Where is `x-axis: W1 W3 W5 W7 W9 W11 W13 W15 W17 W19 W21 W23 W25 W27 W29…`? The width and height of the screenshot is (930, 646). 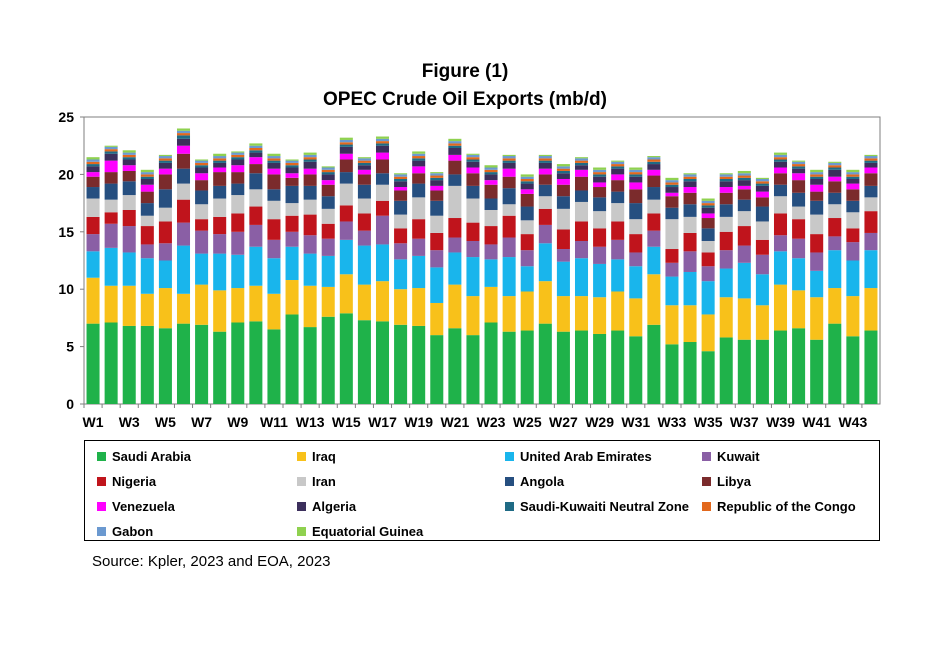 x-axis: W1 W3 W5 W7 W9 W11 W13 W15 W17 W19 W21 W23 W25 W27 W29… is located at coordinates (475, 417).